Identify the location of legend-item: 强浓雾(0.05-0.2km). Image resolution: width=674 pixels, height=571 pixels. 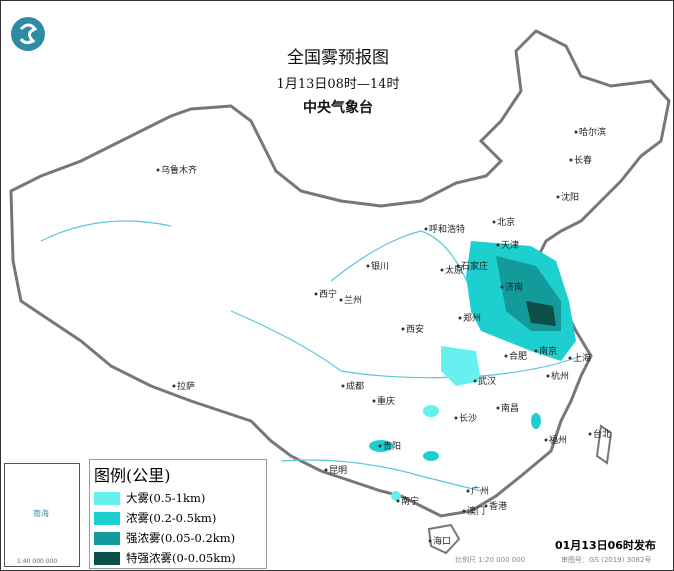
(180, 538).